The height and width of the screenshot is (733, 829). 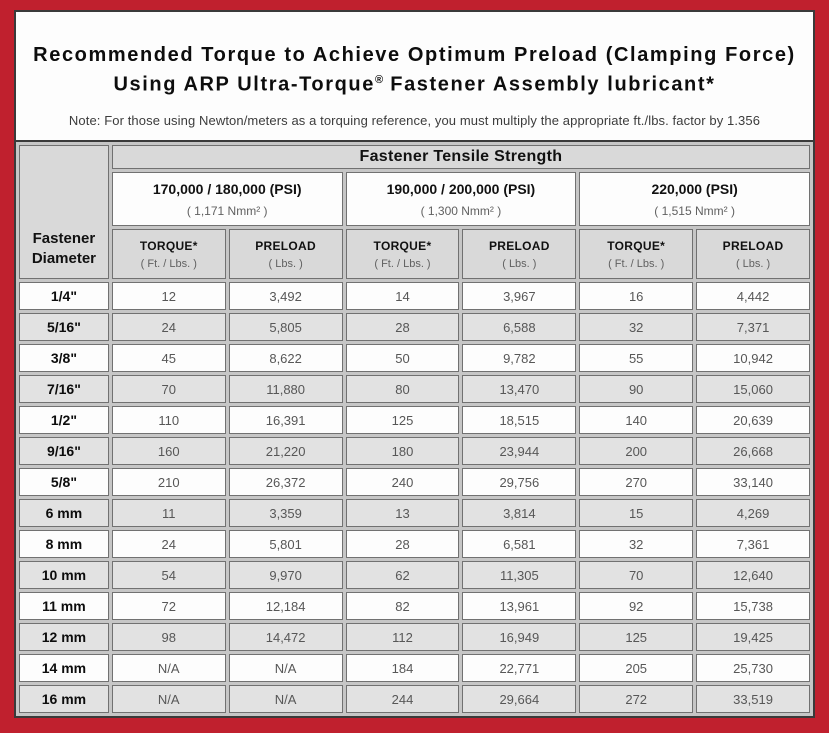 I want to click on preload-value-cell: 6,588, so click(x=519, y=327).